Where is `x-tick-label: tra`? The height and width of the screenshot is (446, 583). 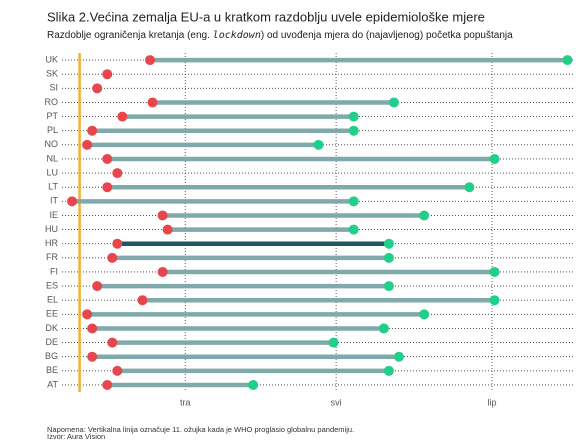
x-tick-label: tra is located at coordinates (185, 402).